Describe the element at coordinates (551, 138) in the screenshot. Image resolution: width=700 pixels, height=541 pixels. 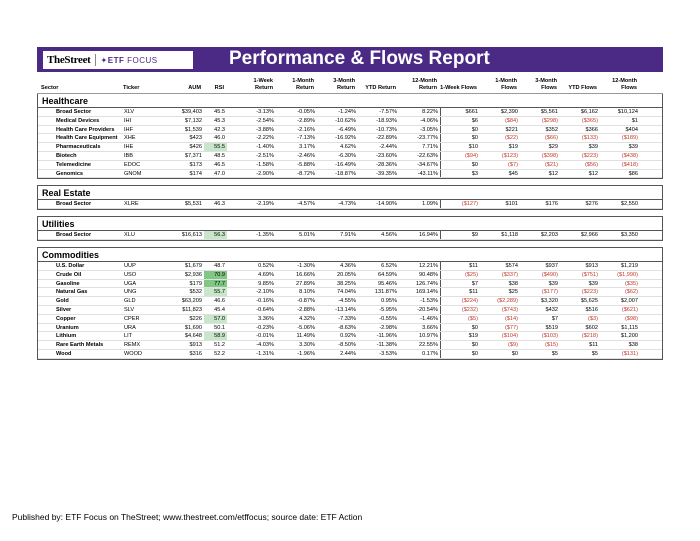
I see `cell-3m-flows: ($66)` at that location.